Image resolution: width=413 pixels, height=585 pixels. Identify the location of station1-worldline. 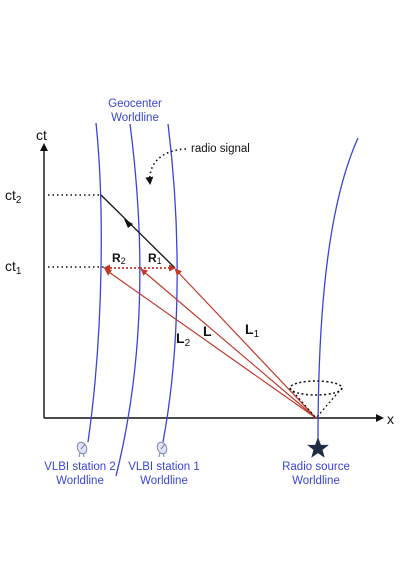
(170, 283).